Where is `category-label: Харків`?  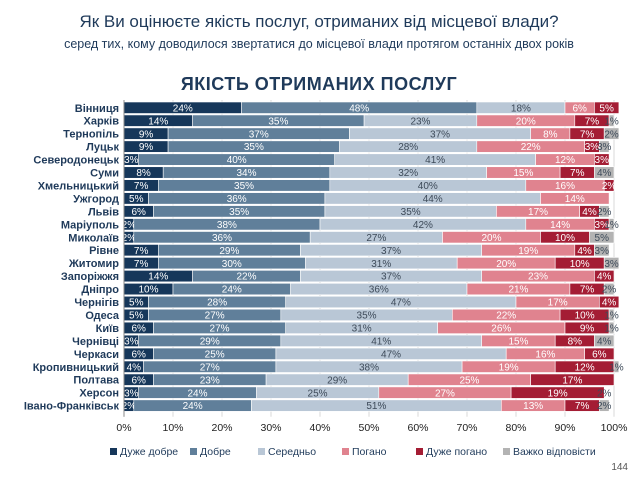 category-label: Харків is located at coordinates (102, 122).